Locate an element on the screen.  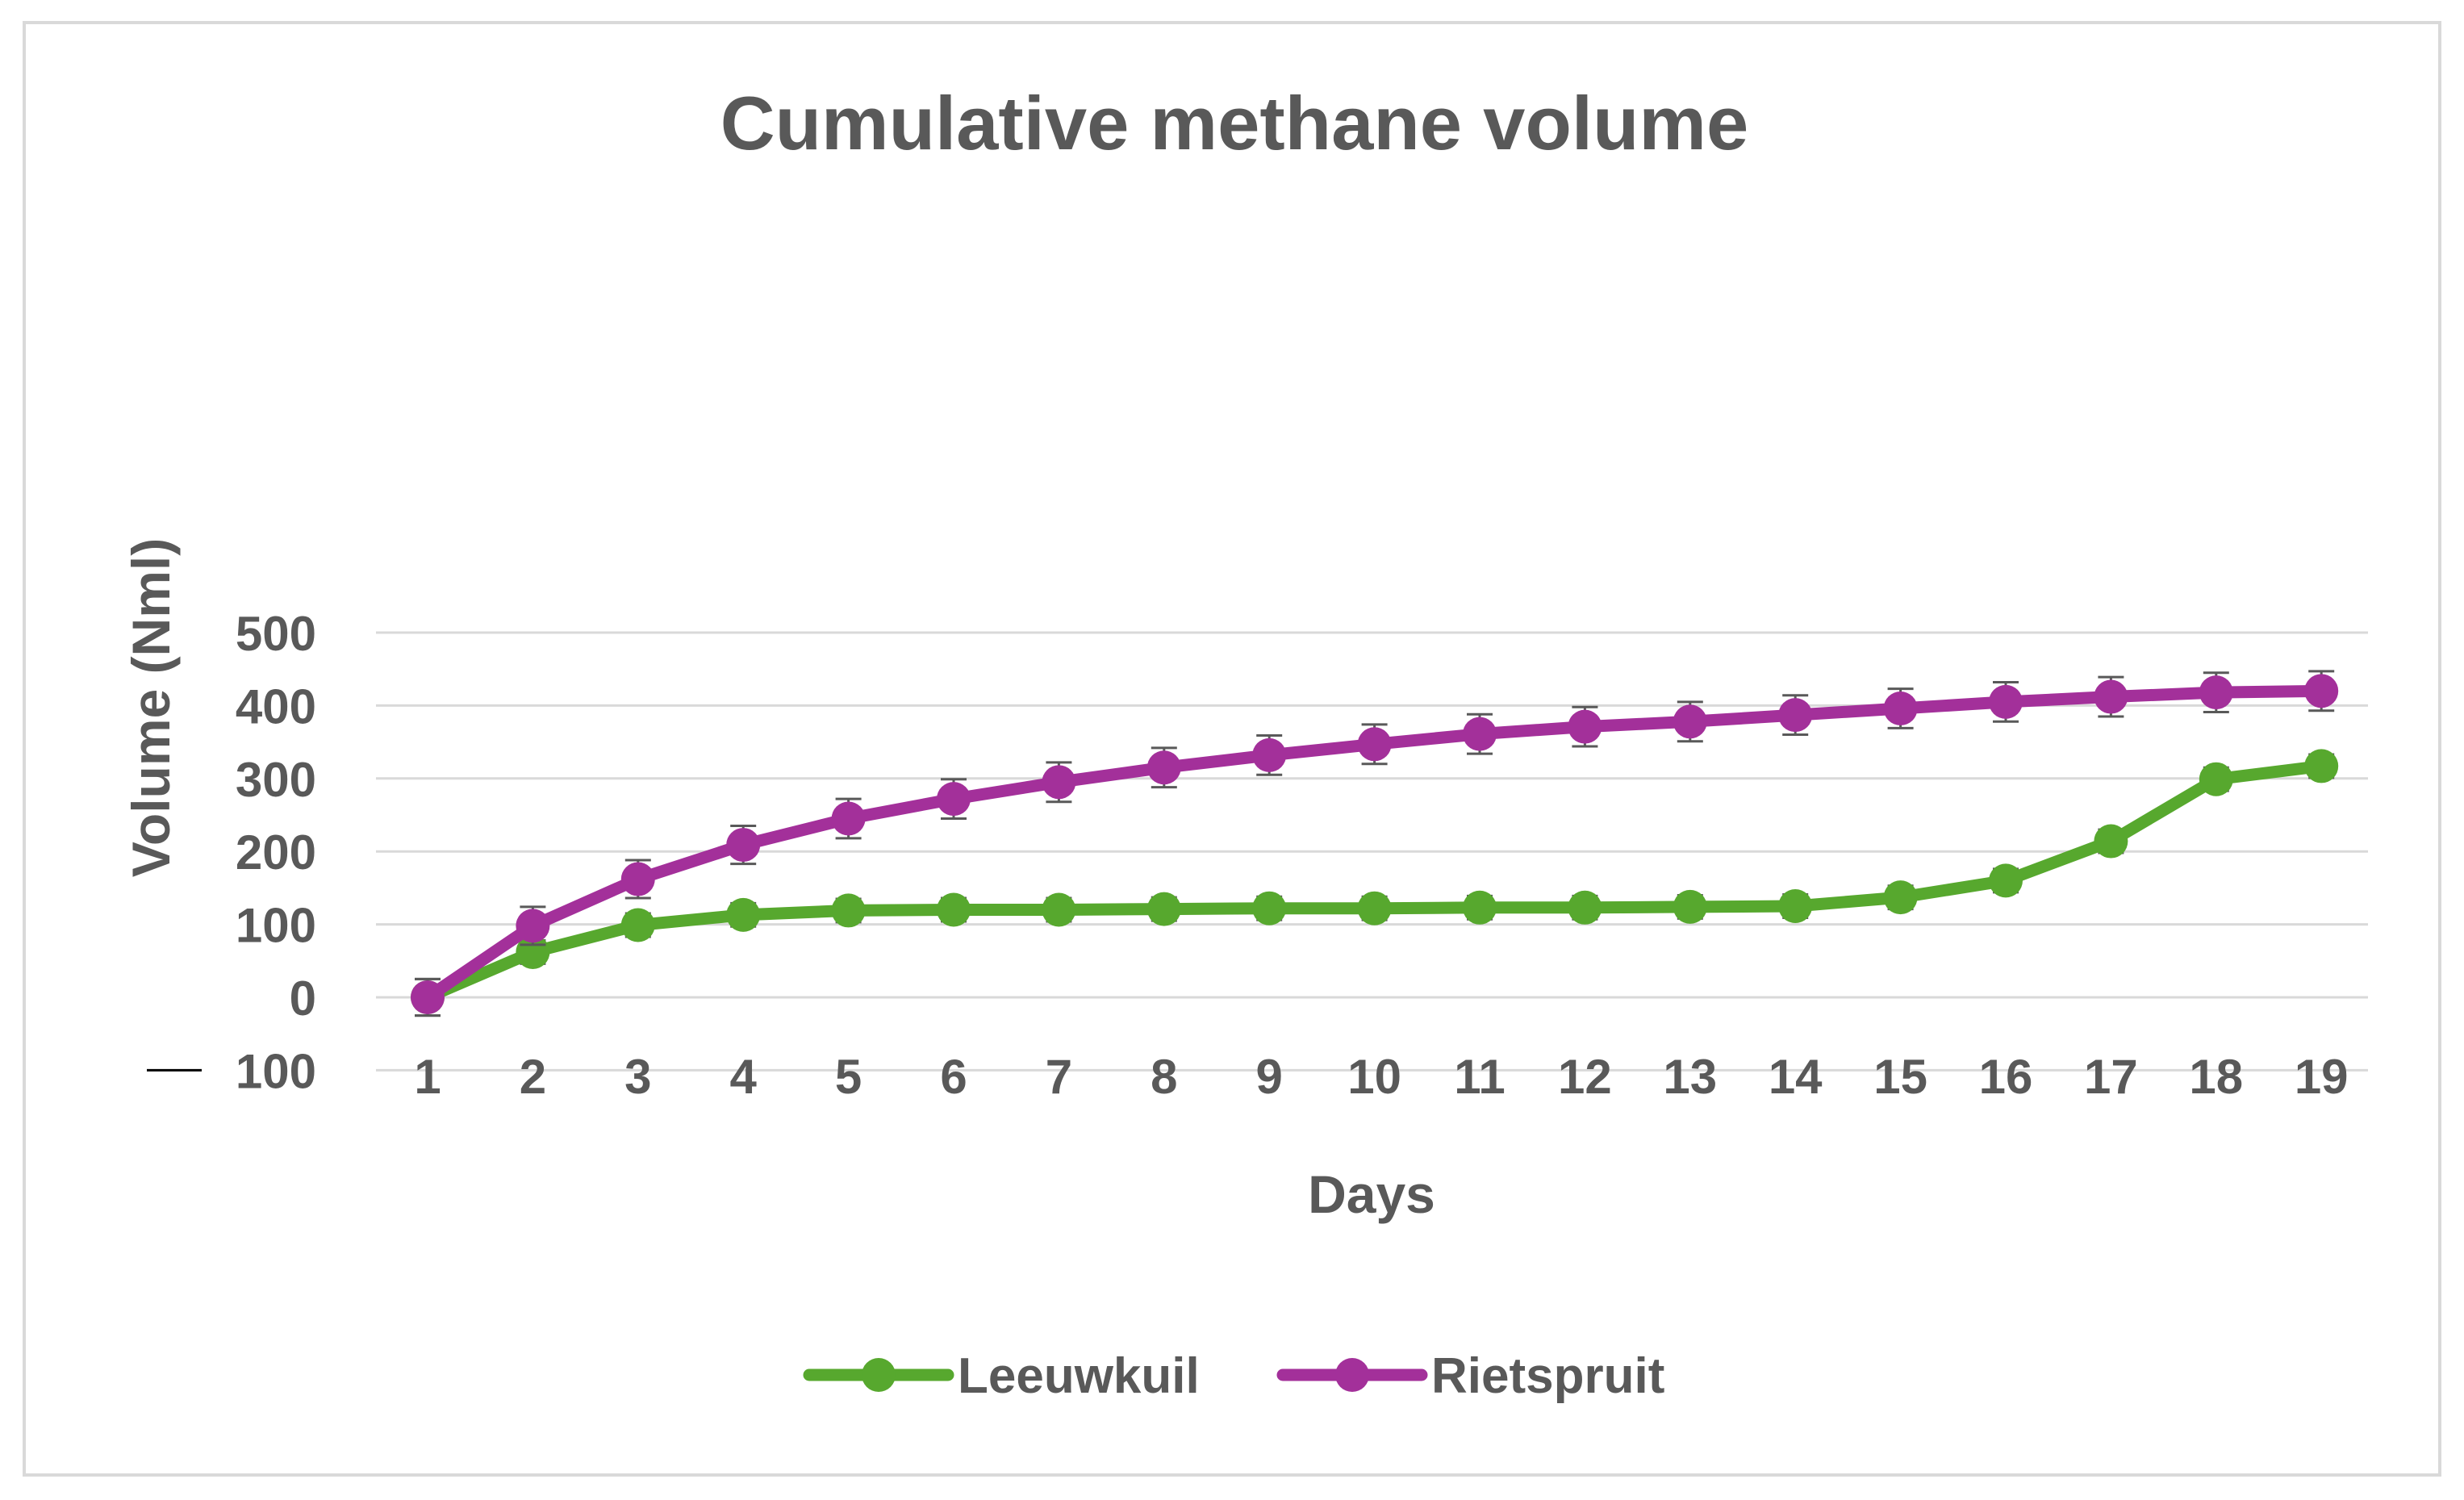
x-tick-label: 16 is located at coordinates (2006, 1077).